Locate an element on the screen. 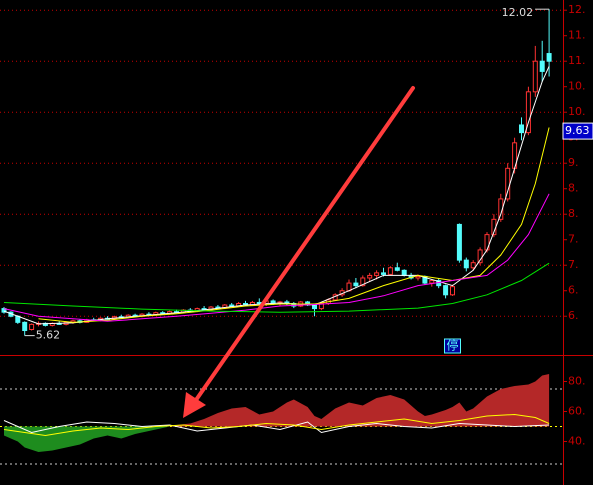 Image resolution: width=593 pixels, height=485 pixels. flag-label: 停 is located at coordinates (452, 345).